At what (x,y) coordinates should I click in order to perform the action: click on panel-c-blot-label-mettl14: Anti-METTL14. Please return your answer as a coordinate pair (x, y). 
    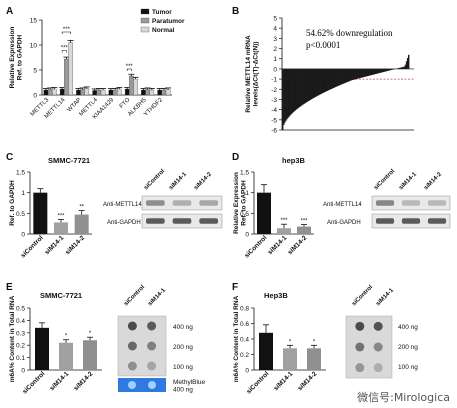
    Looking at the image, I should click on (122, 205).